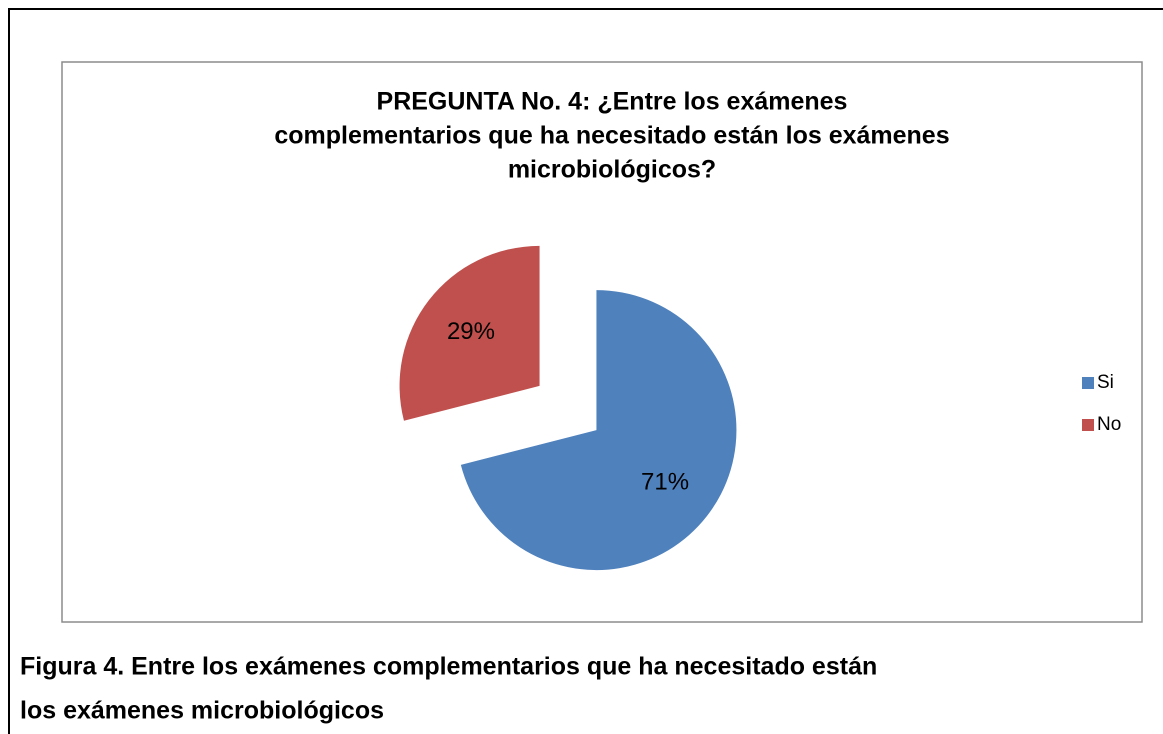 The image size is (1163, 734). What do you see at coordinates (612, 170) in the screenshot?
I see `chart-title-line: microbiológicos?` at bounding box center [612, 170].